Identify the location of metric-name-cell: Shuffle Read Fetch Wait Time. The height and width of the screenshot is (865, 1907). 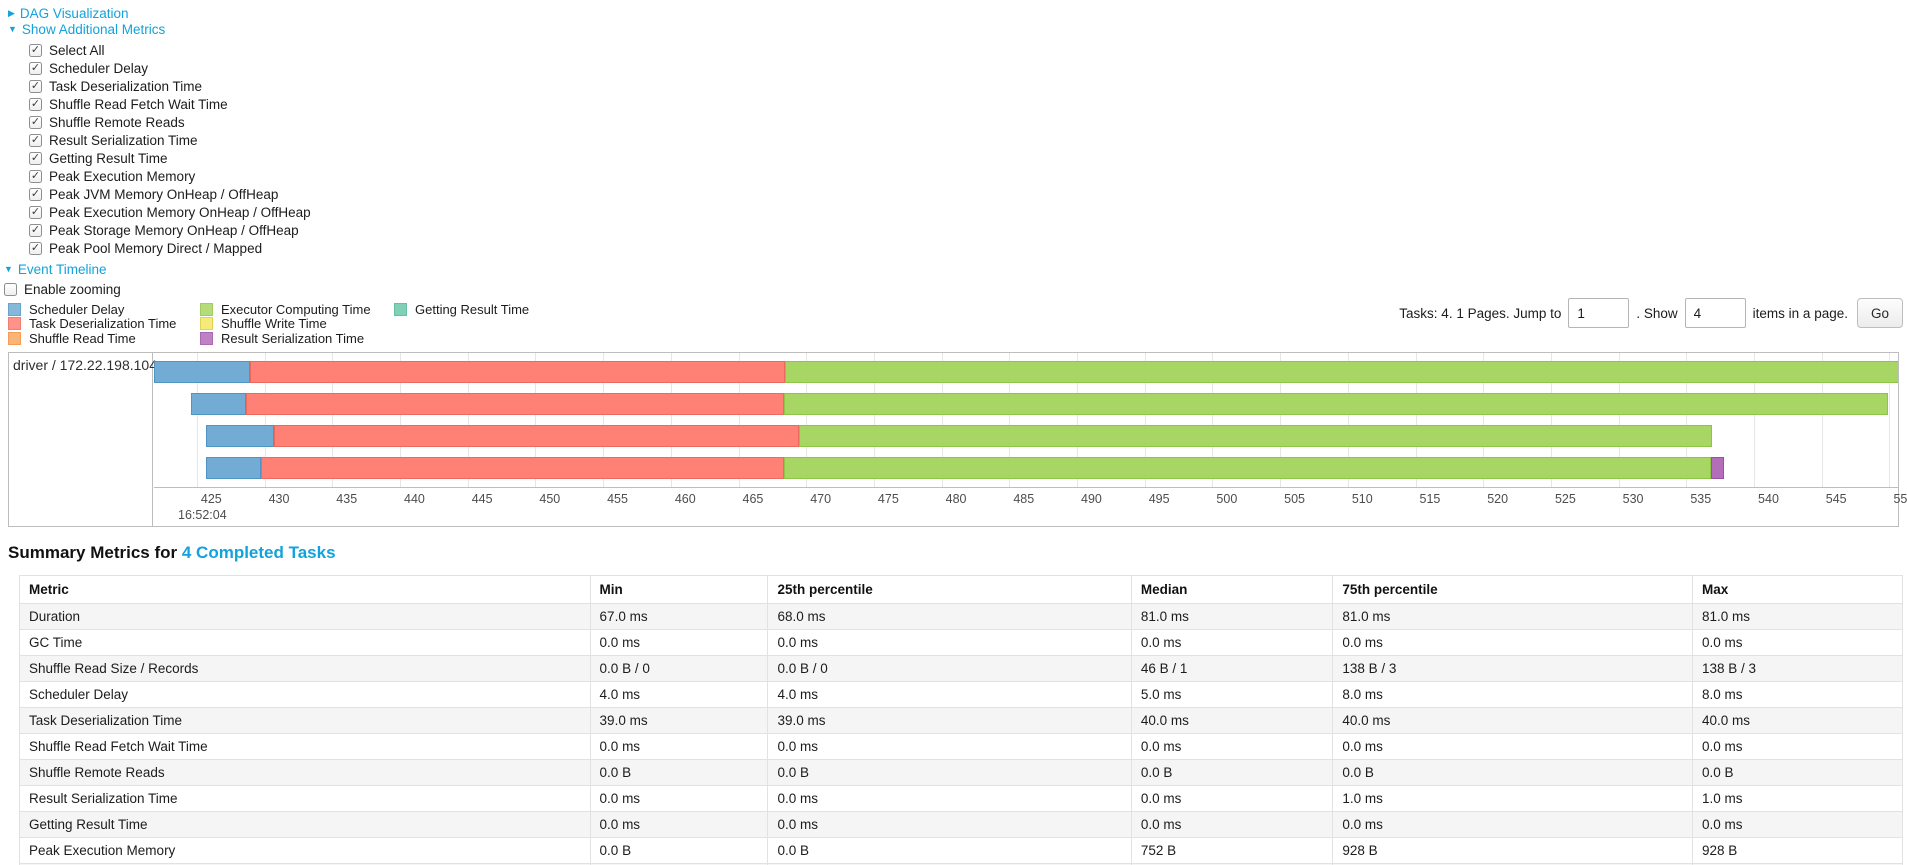
(305, 746).